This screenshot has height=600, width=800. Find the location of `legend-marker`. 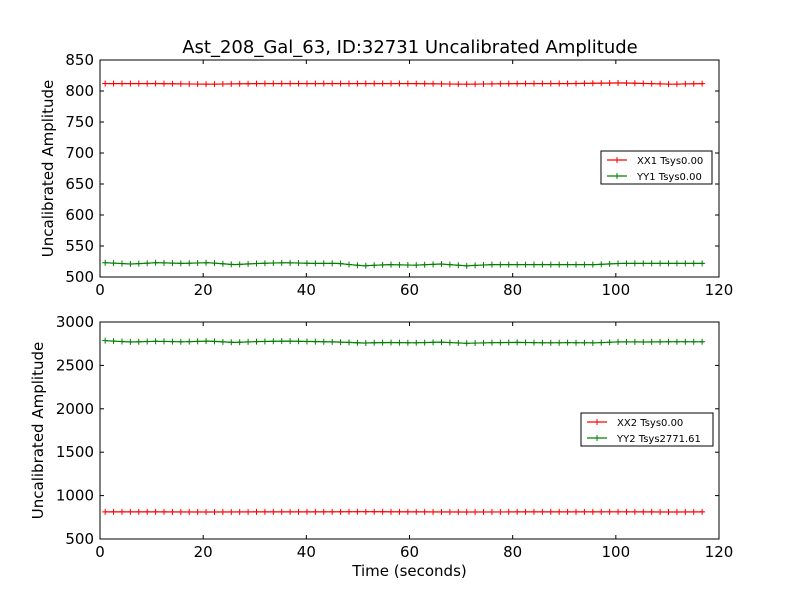

legend-marker is located at coordinates (617, 160).